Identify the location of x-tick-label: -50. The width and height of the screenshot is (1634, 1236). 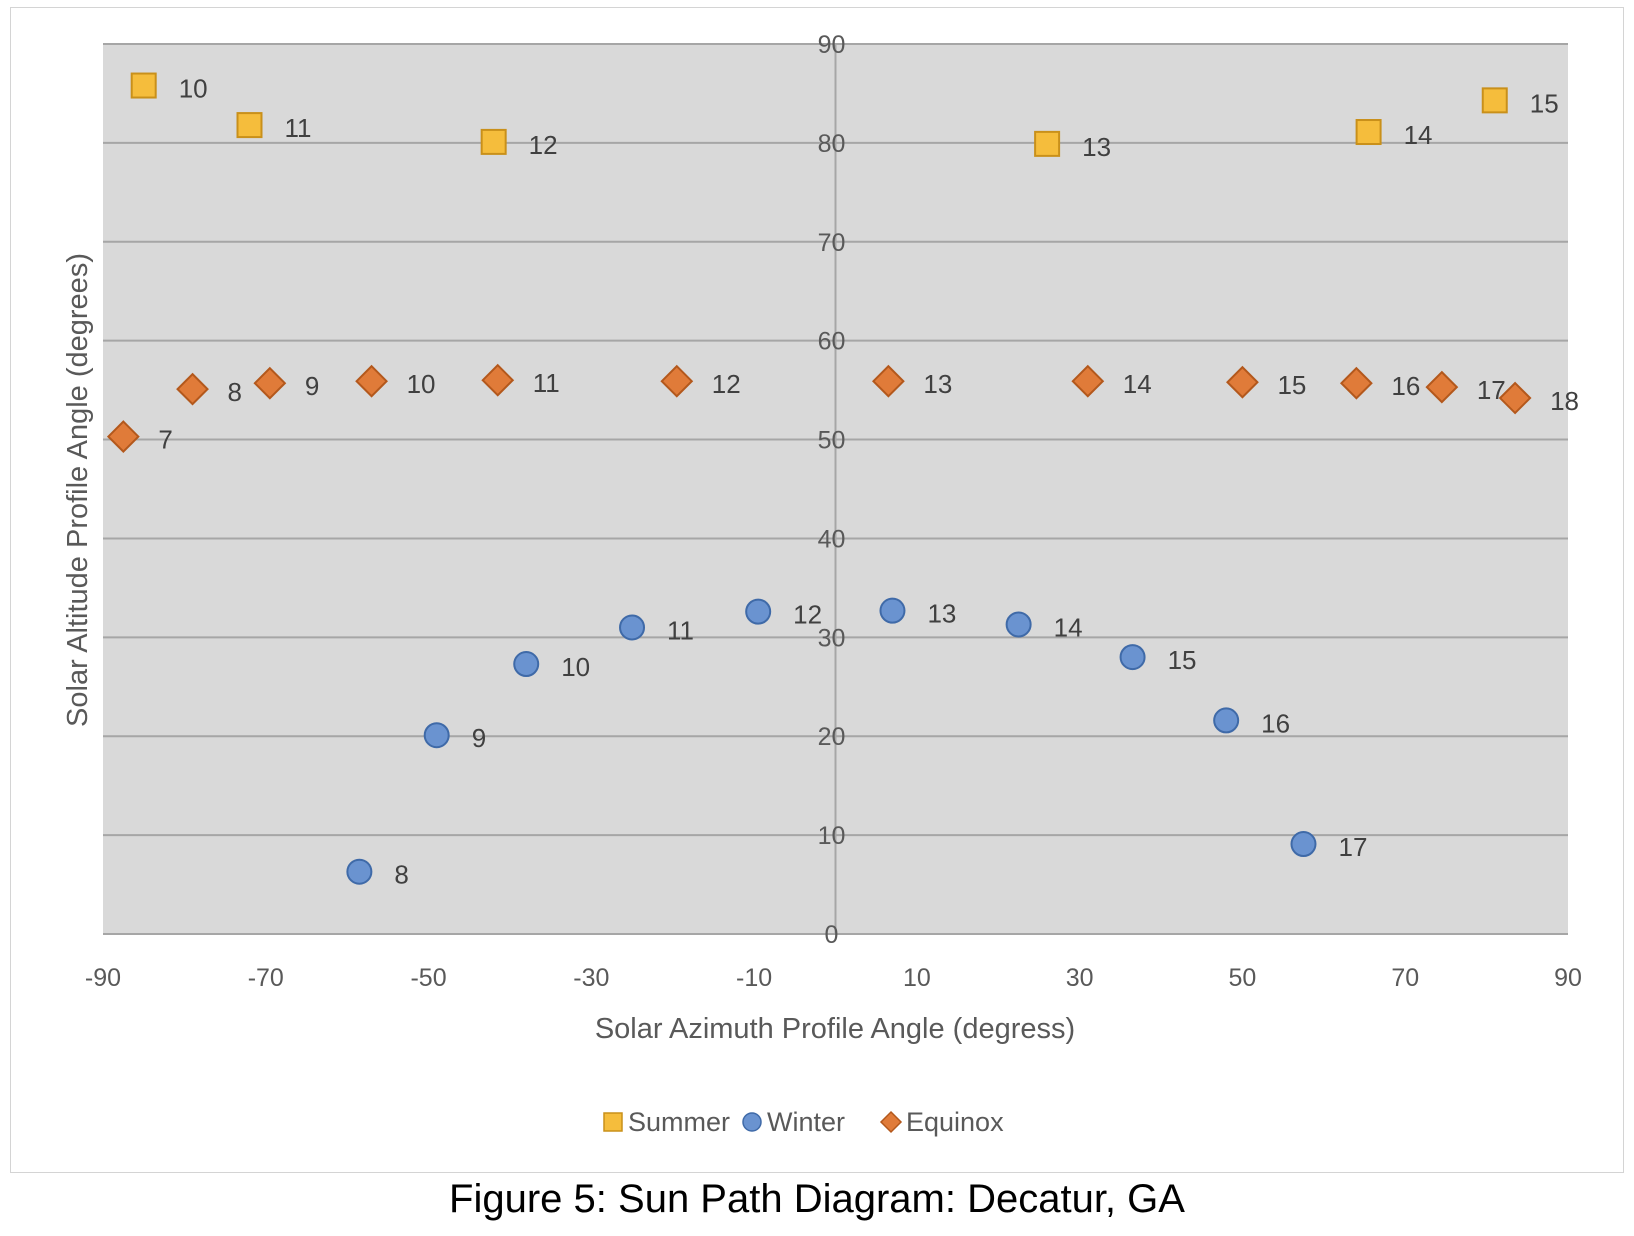
(428, 978).